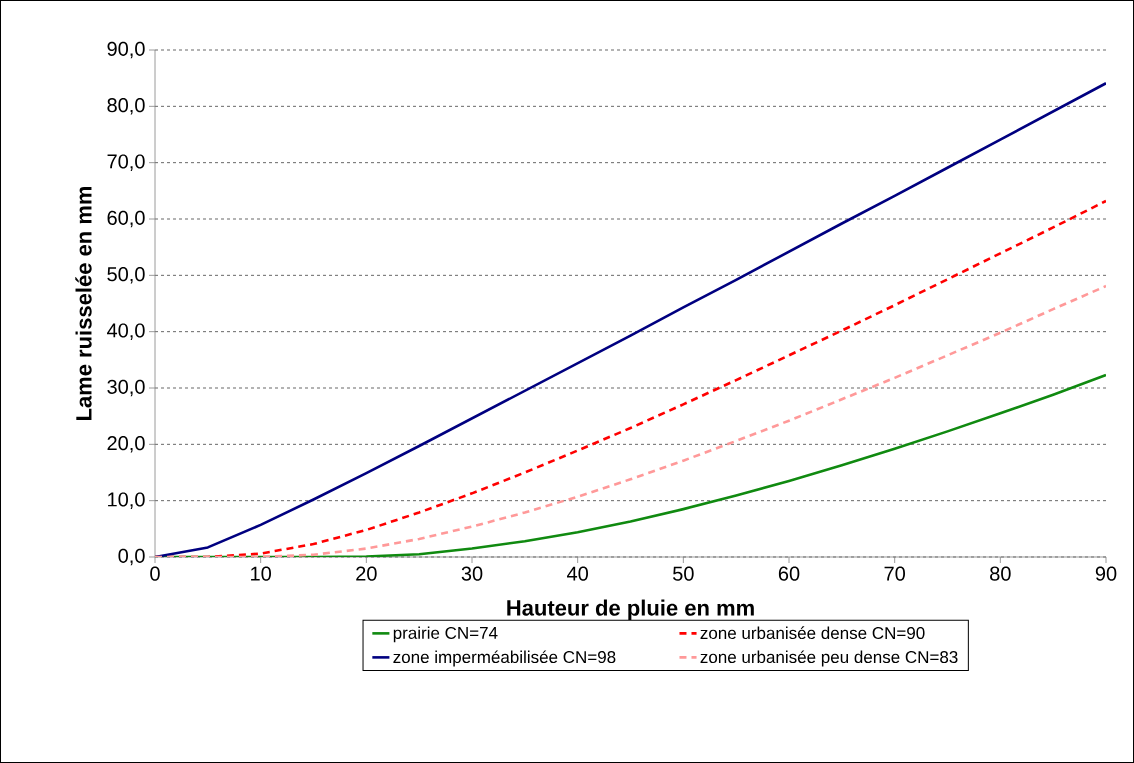  Describe the element at coordinates (829, 658) in the screenshot. I see `legend-label: zone urbanisée peu dense CN=83` at that location.